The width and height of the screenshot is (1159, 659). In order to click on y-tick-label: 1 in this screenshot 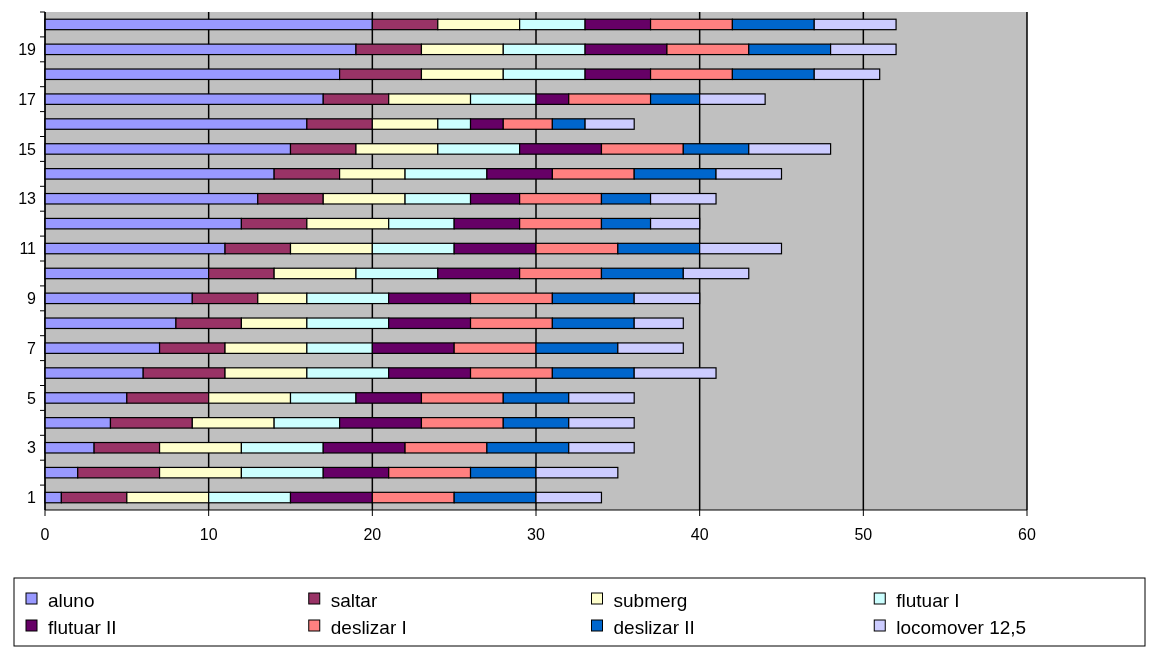, I will do `click(32, 498)`.